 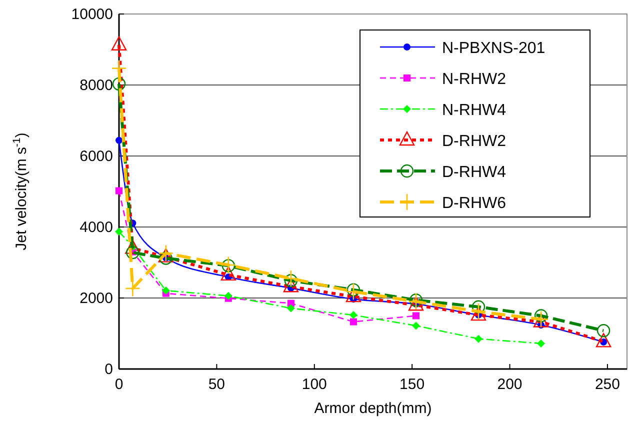 I want to click on y-tick-label: 8000, so click(x=96, y=85).